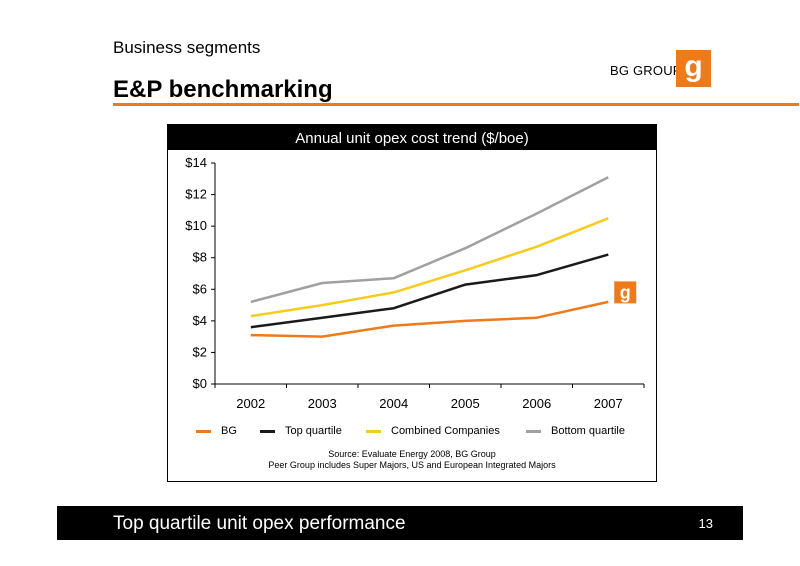 The height and width of the screenshot is (566, 800). Describe the element at coordinates (536, 403) in the screenshot. I see `x-tick-label: 2006` at that location.